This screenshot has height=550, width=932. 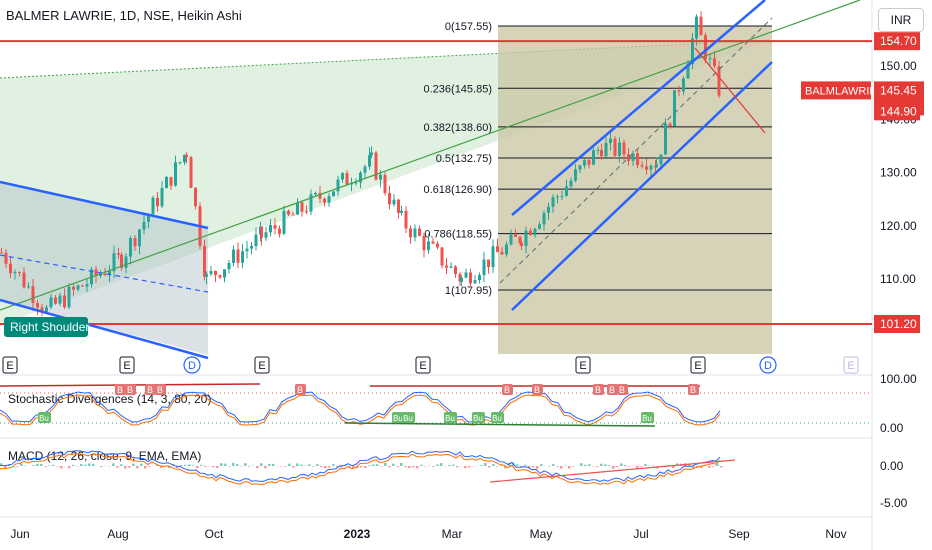 I want to click on channel-upper, so click(x=638, y=108).